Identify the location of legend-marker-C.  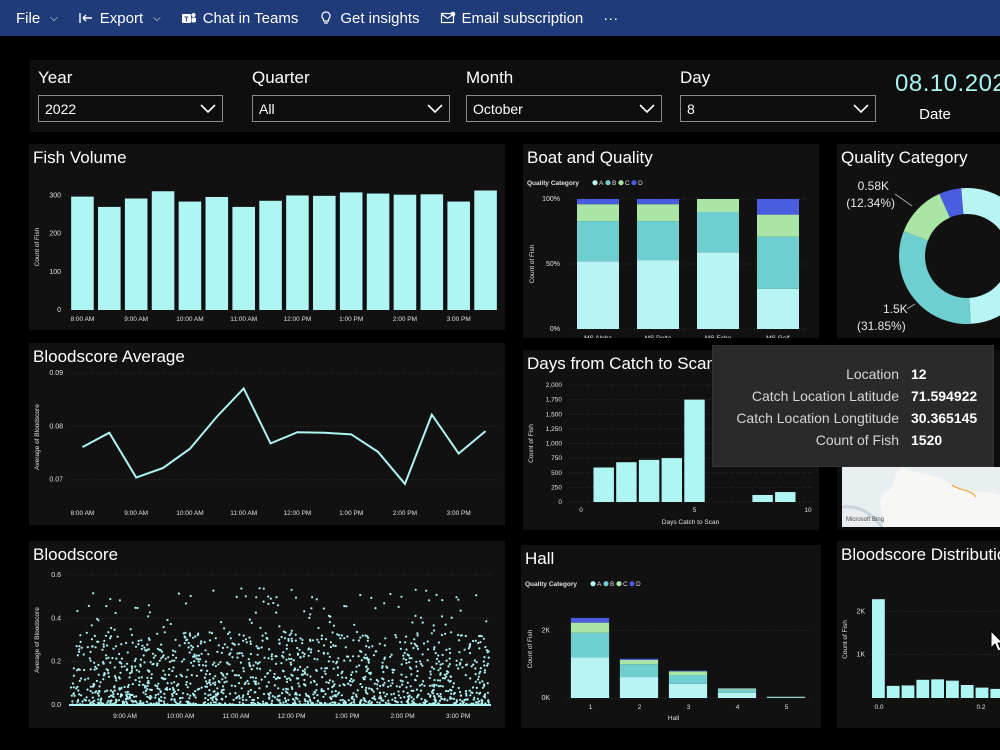
(621, 183).